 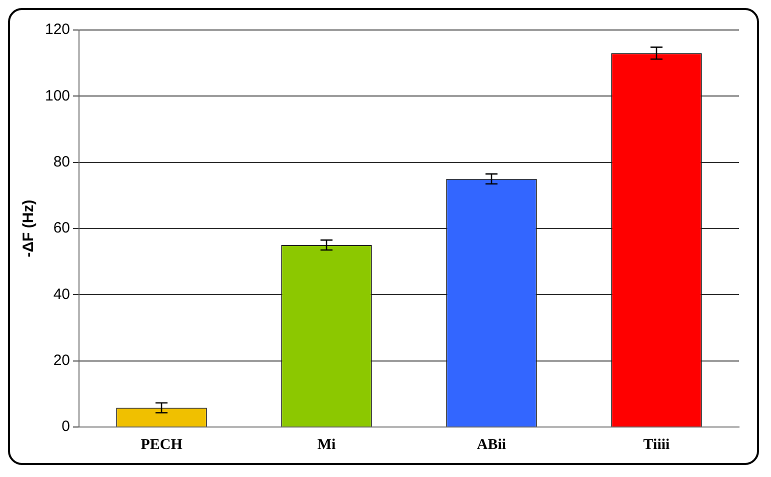 I want to click on x-tick-label: PECH, so click(x=161, y=444).